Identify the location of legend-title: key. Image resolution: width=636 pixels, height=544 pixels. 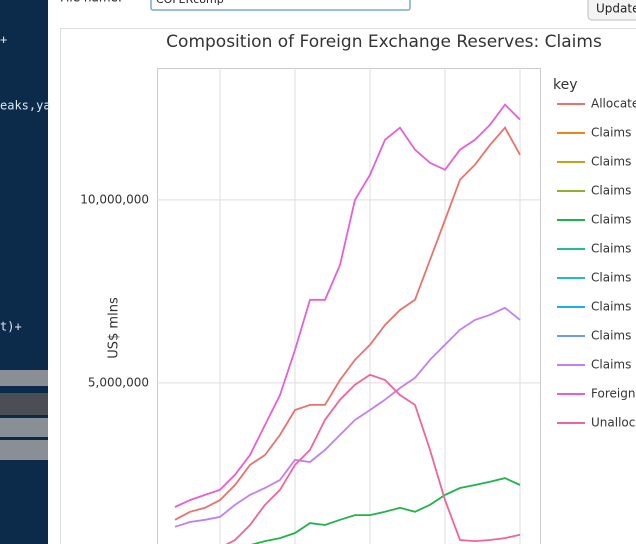
(565, 85).